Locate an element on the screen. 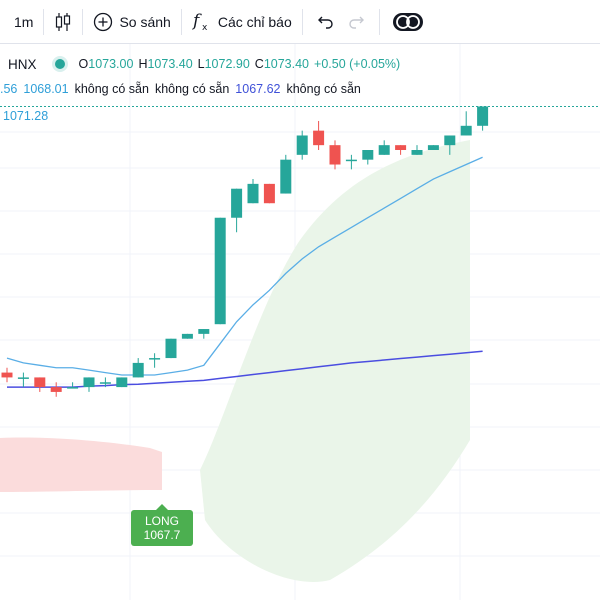 Image resolution: width=600 pixels, height=600 pixels. indicator-value: .56 is located at coordinates (9, 89).